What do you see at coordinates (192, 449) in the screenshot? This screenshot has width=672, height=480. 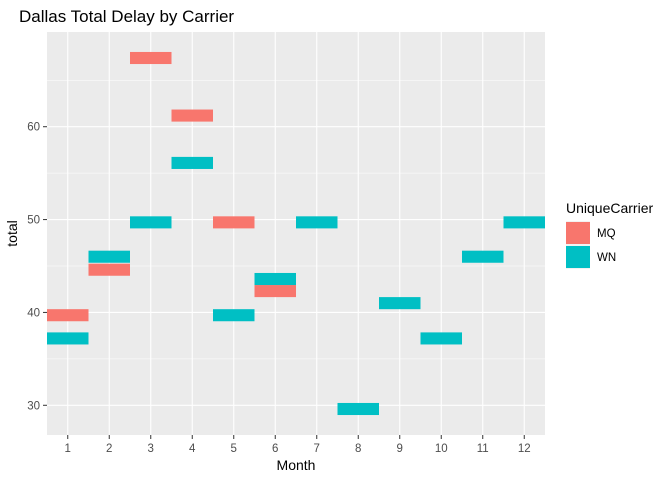 I see `x-tick-label: 4` at bounding box center [192, 449].